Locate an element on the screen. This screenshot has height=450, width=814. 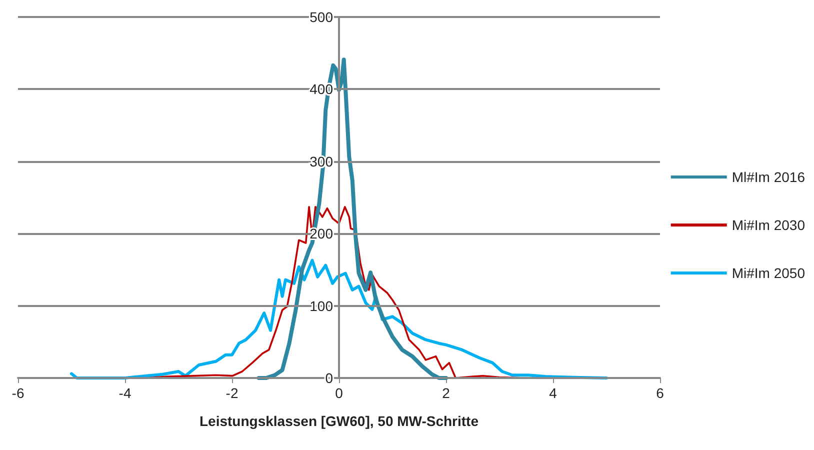
legend-label: Ml#Im 2016 is located at coordinates (769, 177).